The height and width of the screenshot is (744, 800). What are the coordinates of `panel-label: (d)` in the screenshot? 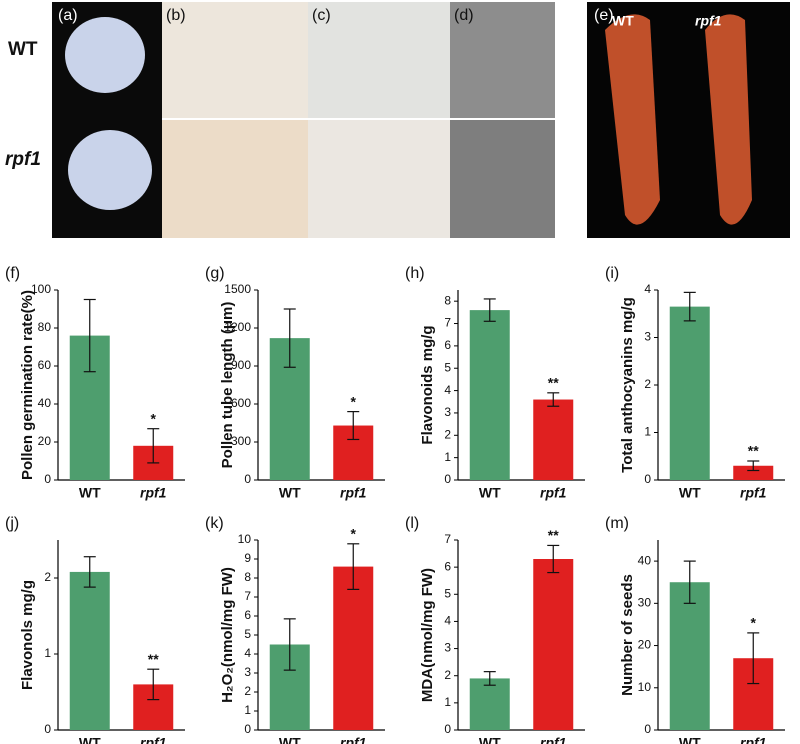 It's located at (464, 15).